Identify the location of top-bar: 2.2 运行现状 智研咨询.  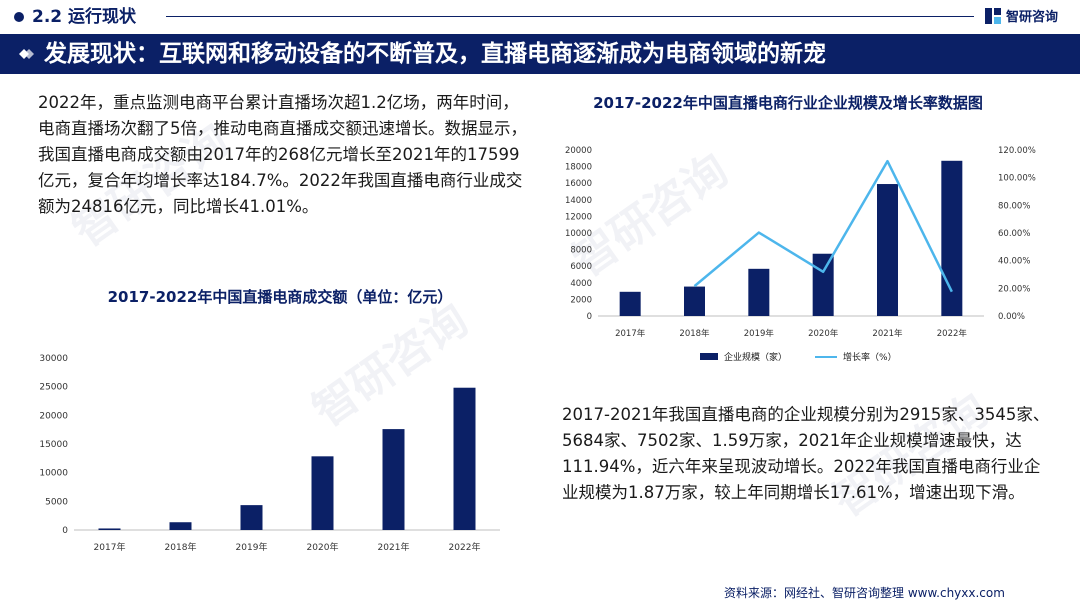
(540, 17).